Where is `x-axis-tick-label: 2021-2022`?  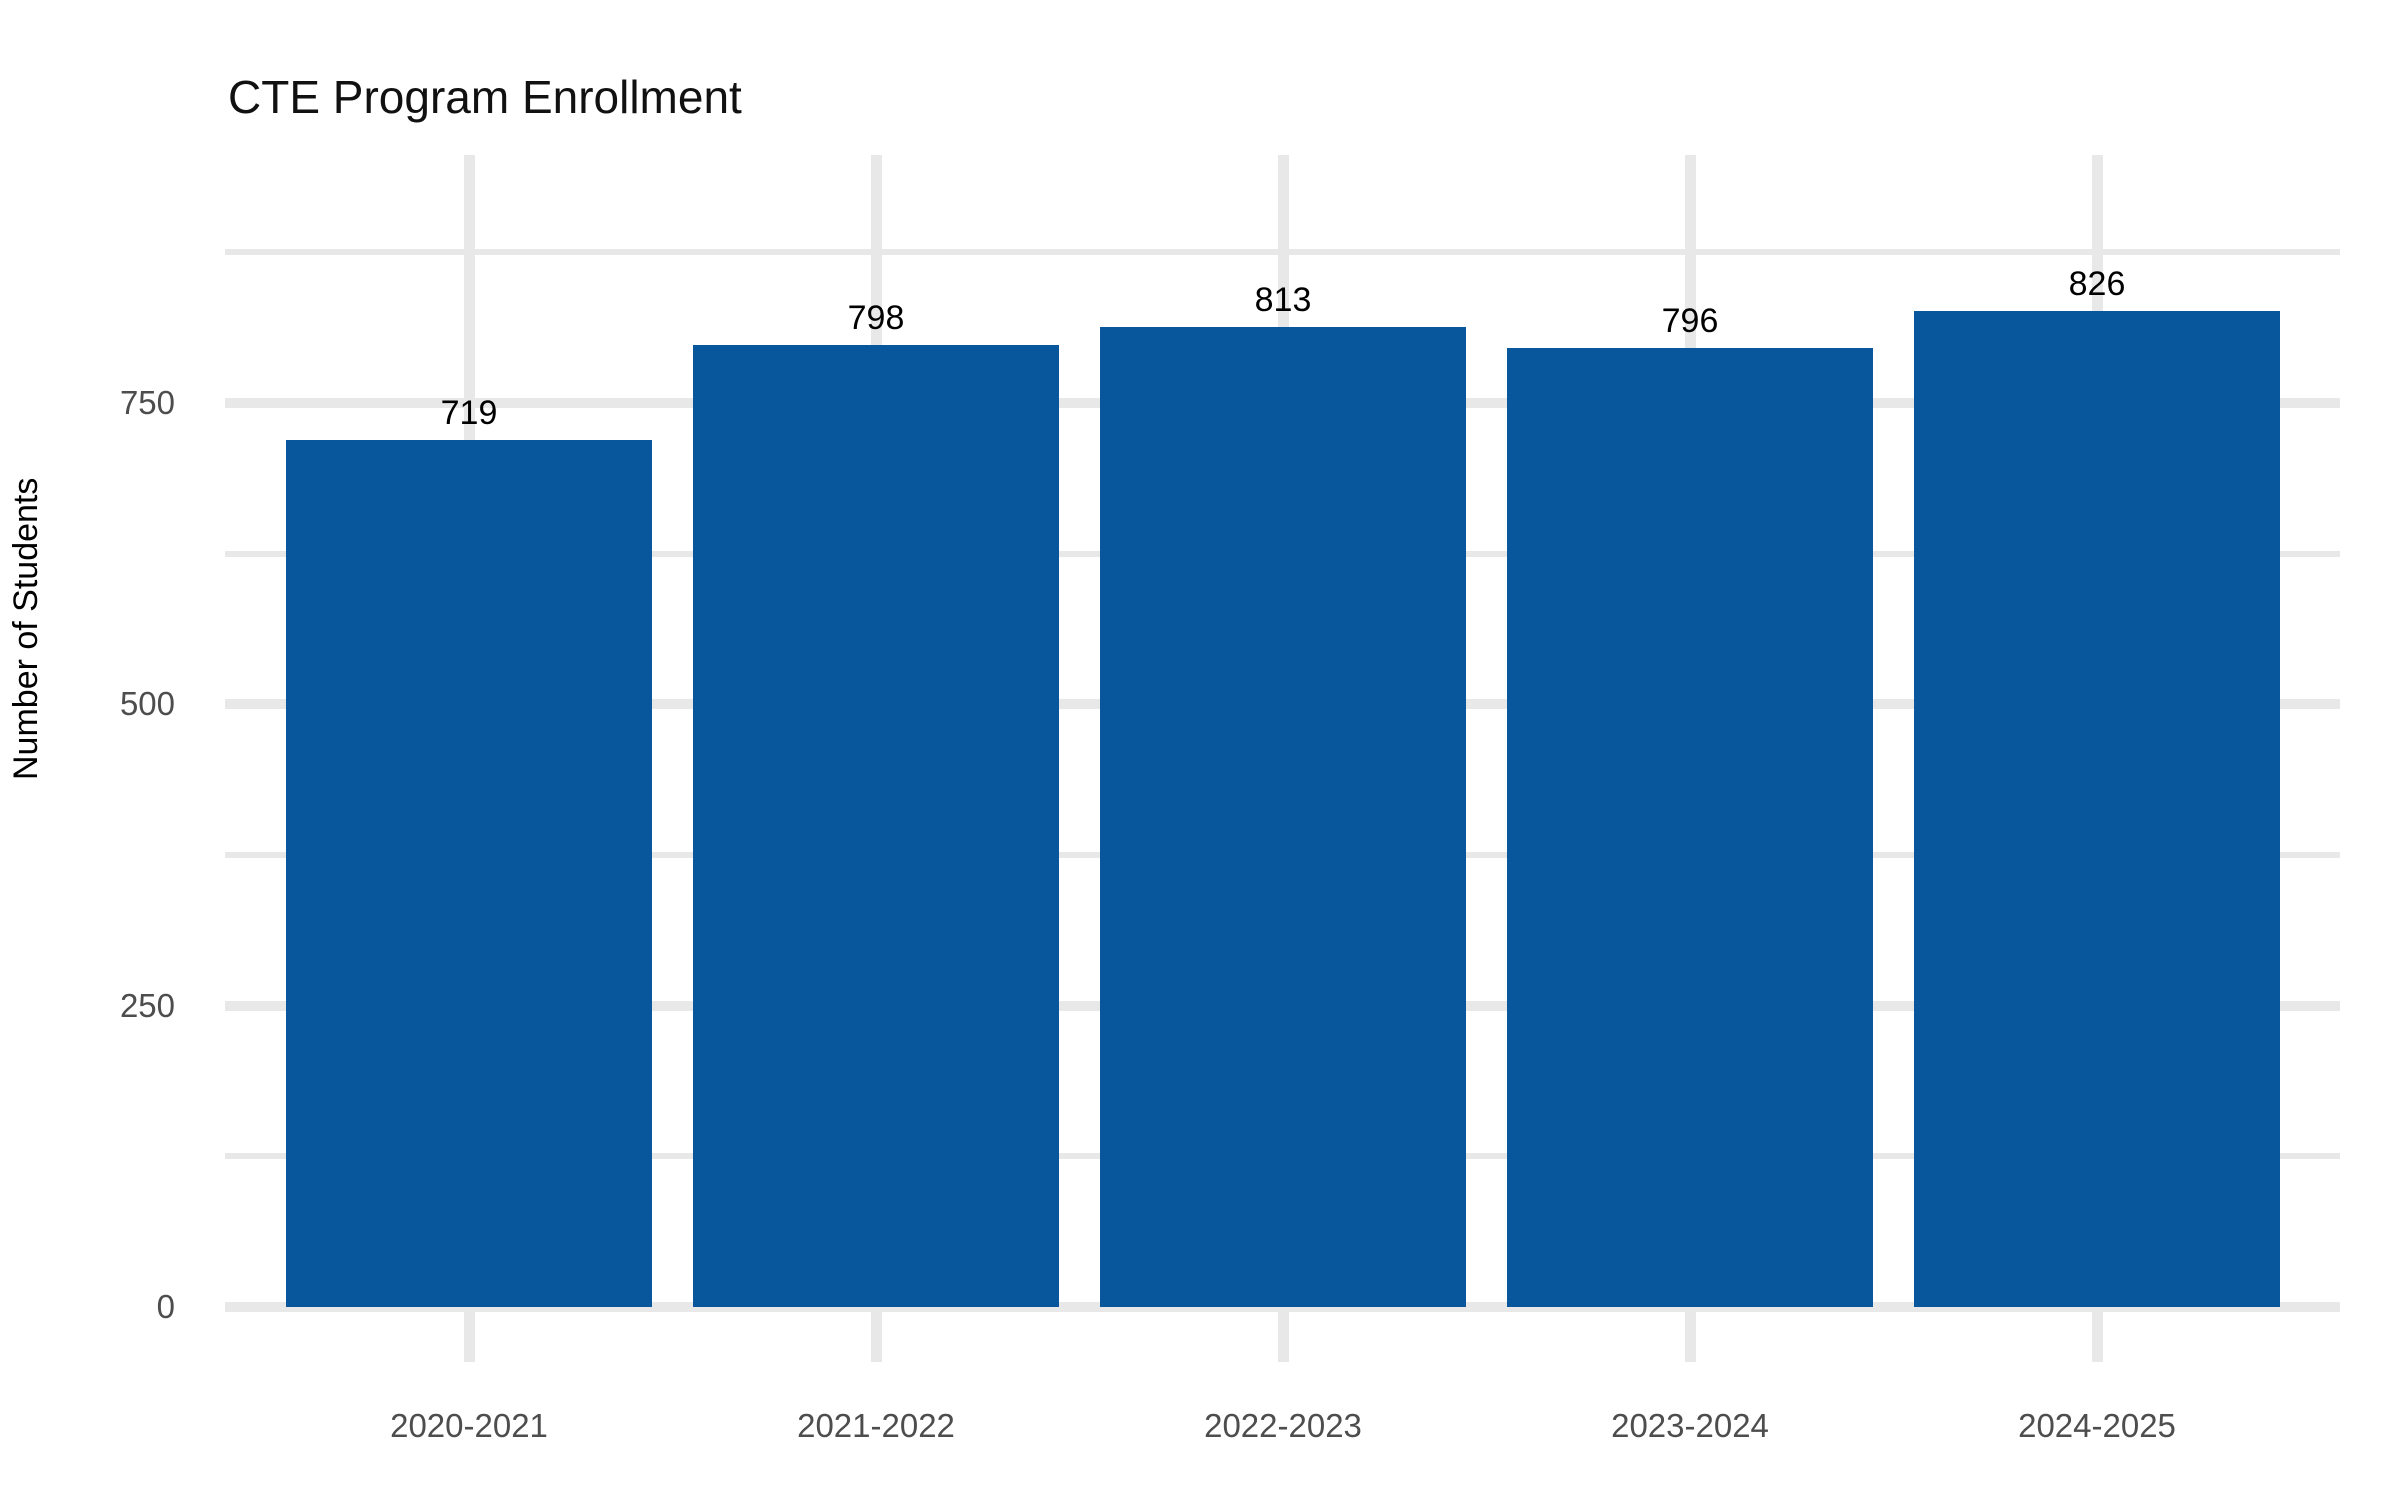 x-axis-tick-label: 2021-2022 is located at coordinates (876, 1425).